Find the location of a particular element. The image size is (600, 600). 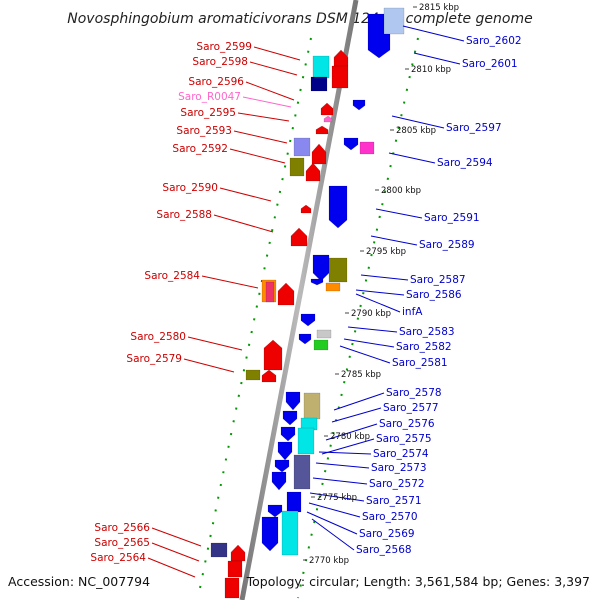

gene-label-saro-2598: Saro_2598 is located at coordinates (220, 62).